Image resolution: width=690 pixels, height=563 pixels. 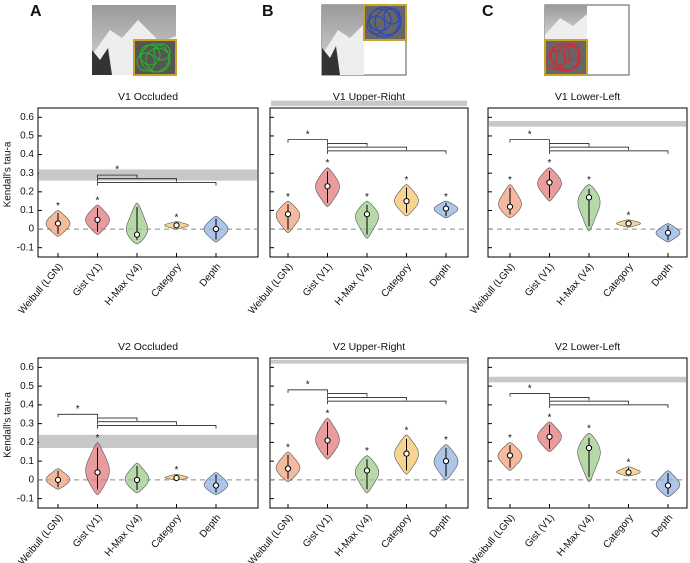 What do you see at coordinates (8, 425) in the screenshot?
I see `y-axis-label: Kendall's tau-a` at bounding box center [8, 425].